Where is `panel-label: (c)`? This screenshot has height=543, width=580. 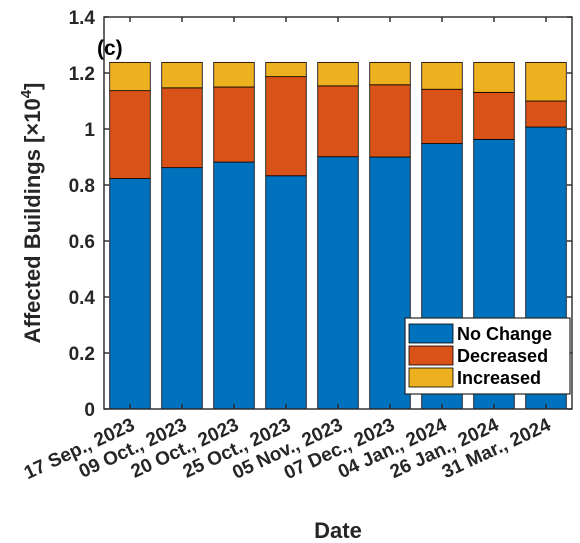 panel-label: (c) is located at coordinates (110, 48).